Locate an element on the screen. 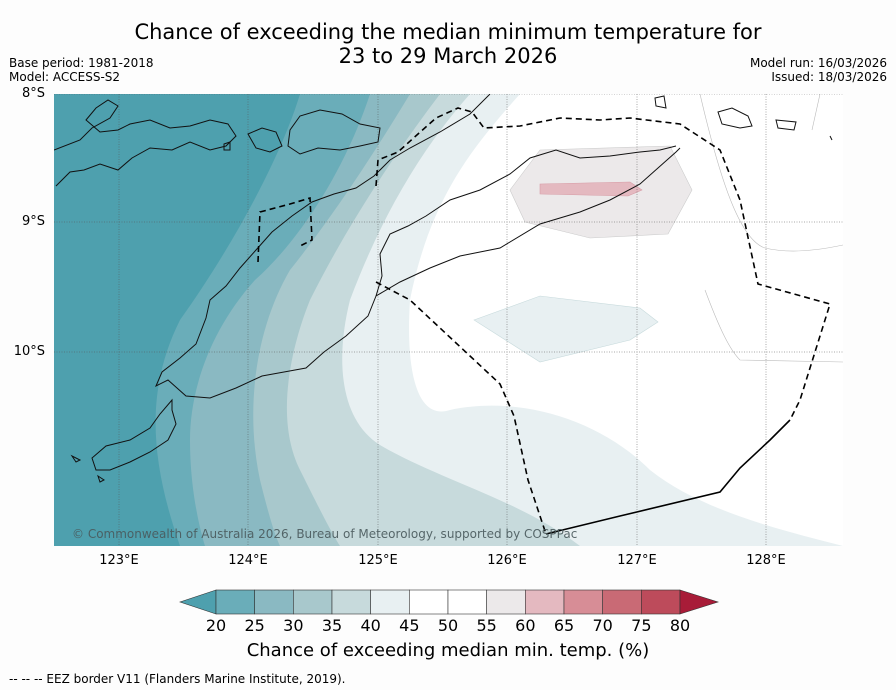  eez-border-south is located at coordinates (461, 408).